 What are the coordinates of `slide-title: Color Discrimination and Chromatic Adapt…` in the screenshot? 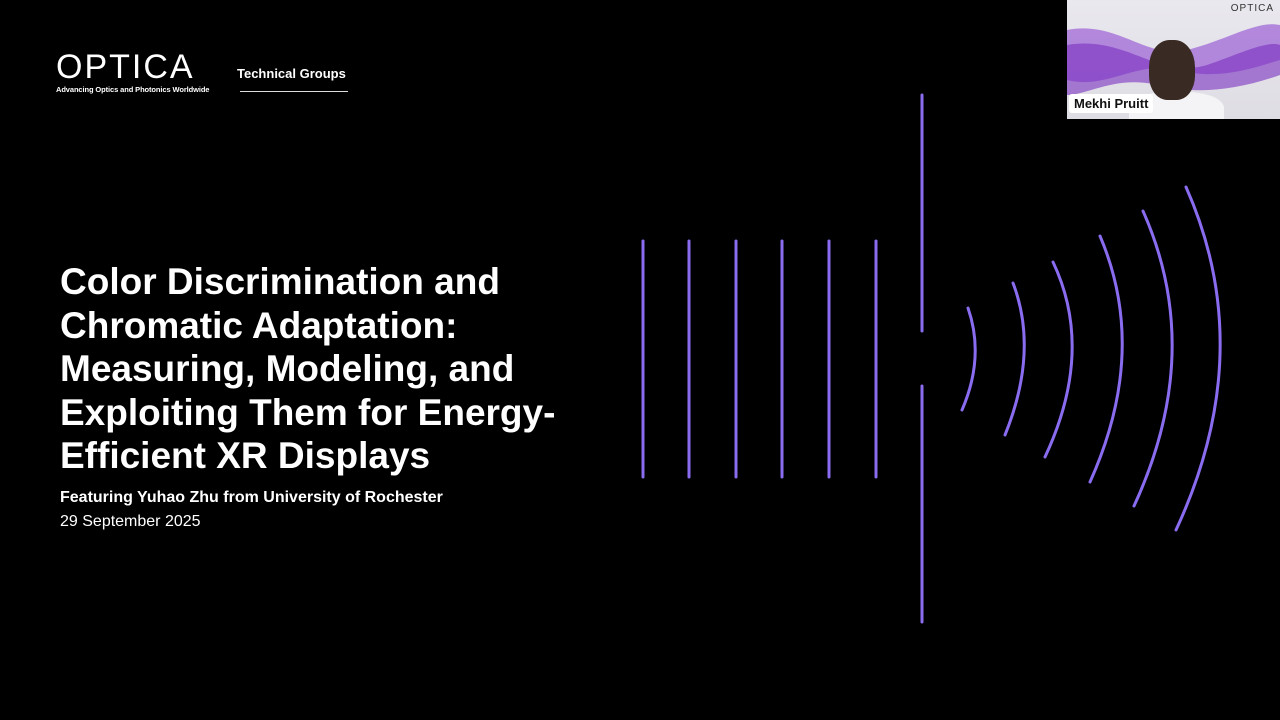 It's located at (308, 368).